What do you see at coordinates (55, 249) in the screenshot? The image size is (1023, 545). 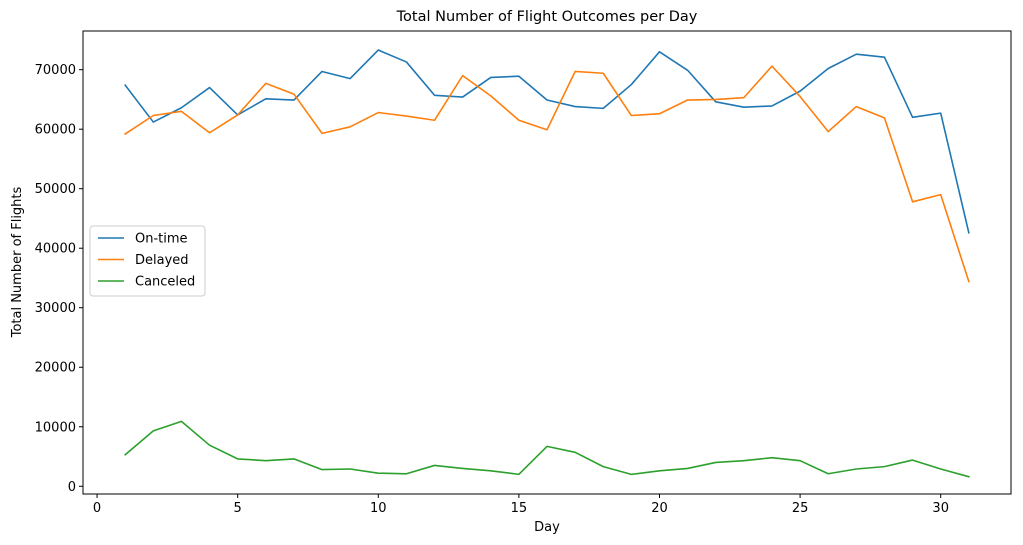 I see `y-tick-label: 40000` at bounding box center [55, 249].